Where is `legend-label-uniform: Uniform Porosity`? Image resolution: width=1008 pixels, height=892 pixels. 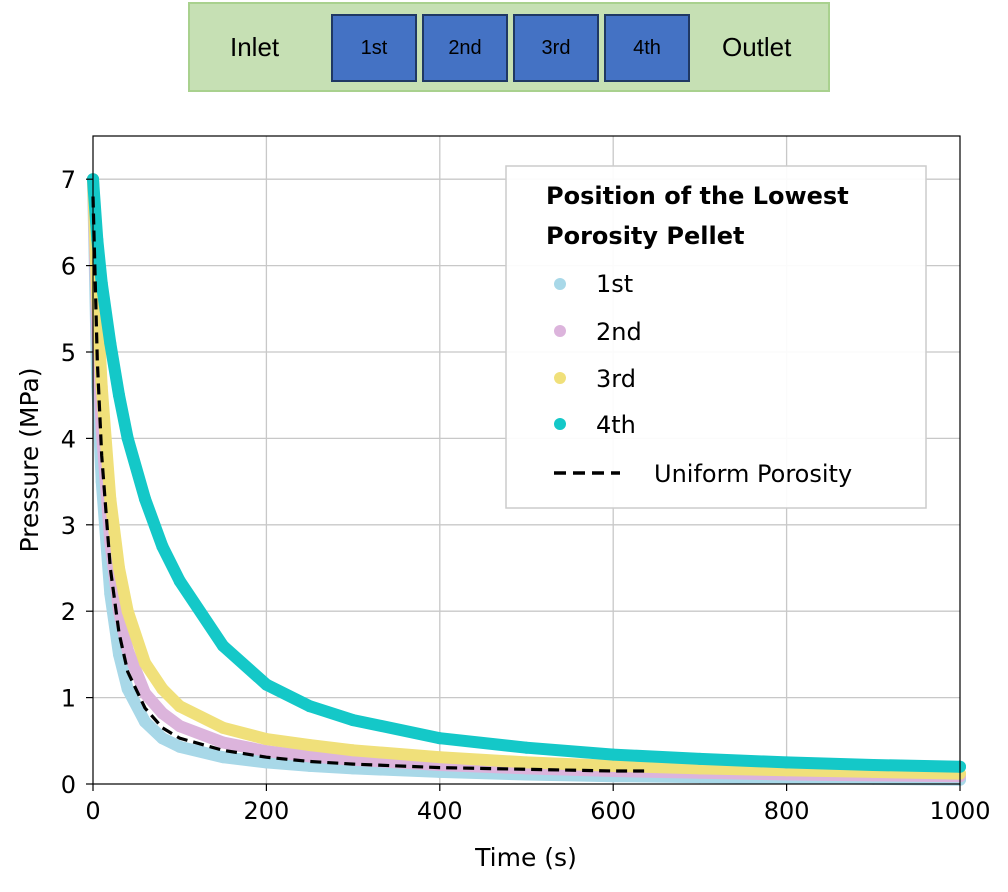
legend-label-uniform: Uniform Porosity is located at coordinates (753, 474).